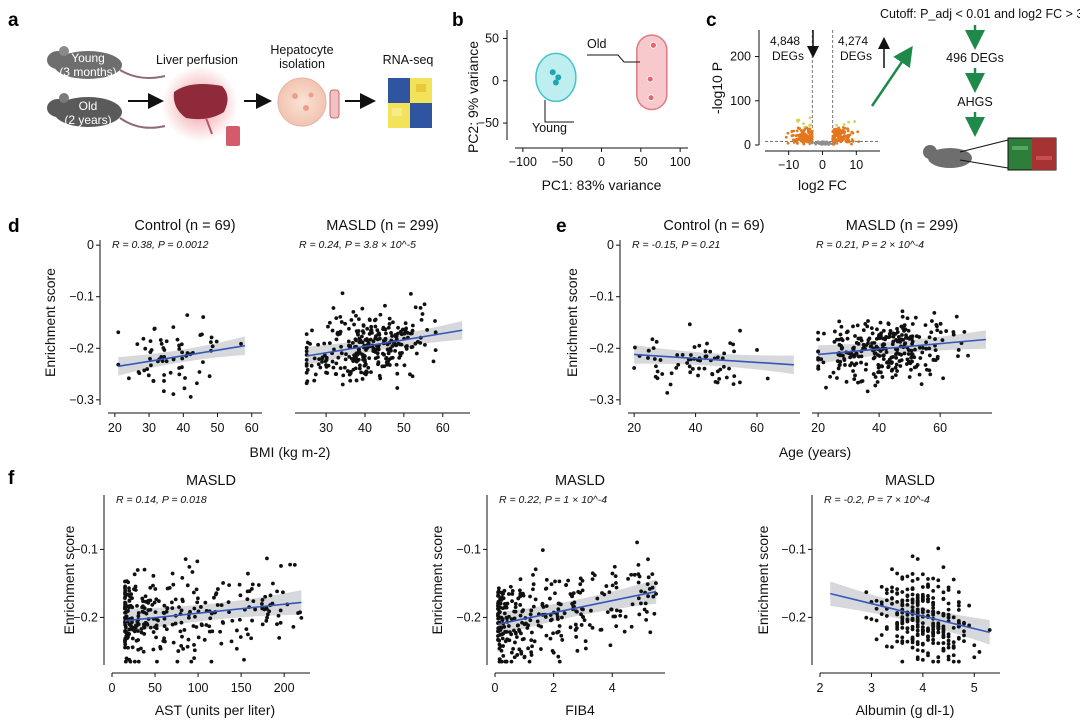  I want to click on e-masld-stat: R = 0.21, P = 2 × 10^-4, so click(870, 245).